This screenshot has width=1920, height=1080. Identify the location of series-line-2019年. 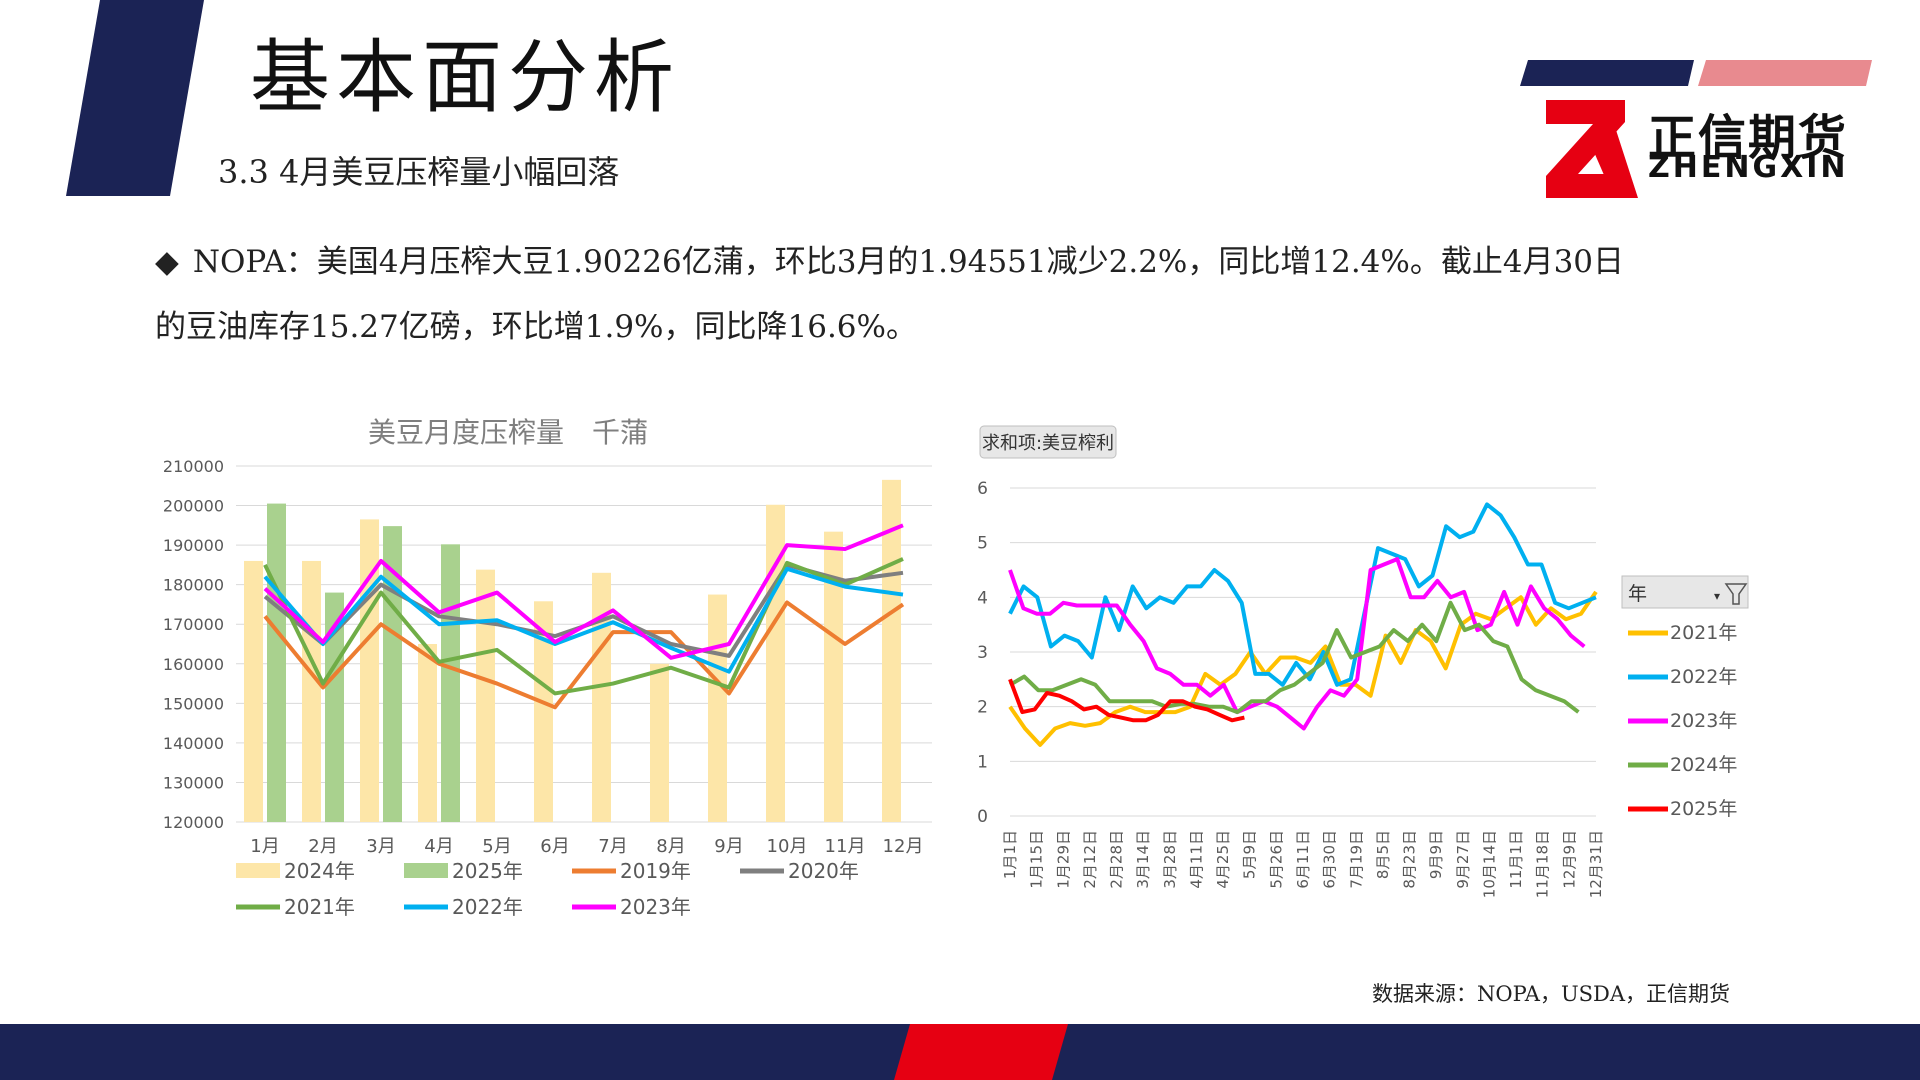
(584, 655).